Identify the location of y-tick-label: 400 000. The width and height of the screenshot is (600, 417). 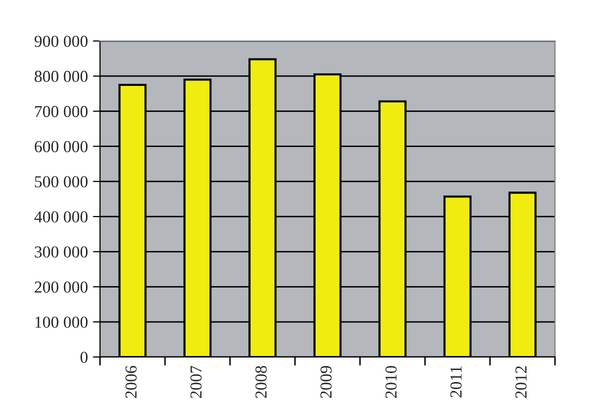
(61, 216).